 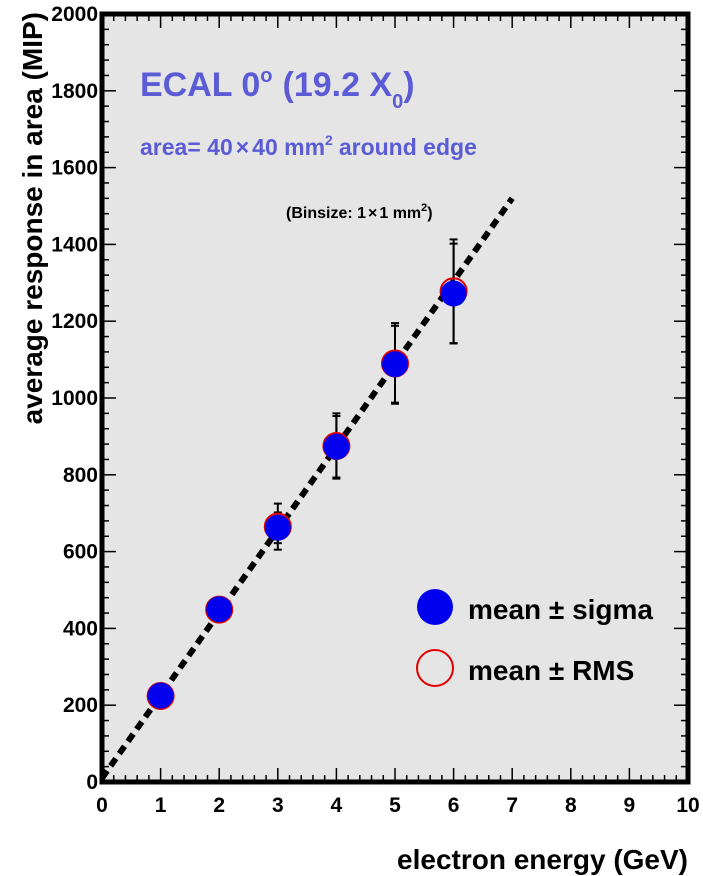 What do you see at coordinates (80, 552) in the screenshot?
I see `y-tick-label: 600` at bounding box center [80, 552].